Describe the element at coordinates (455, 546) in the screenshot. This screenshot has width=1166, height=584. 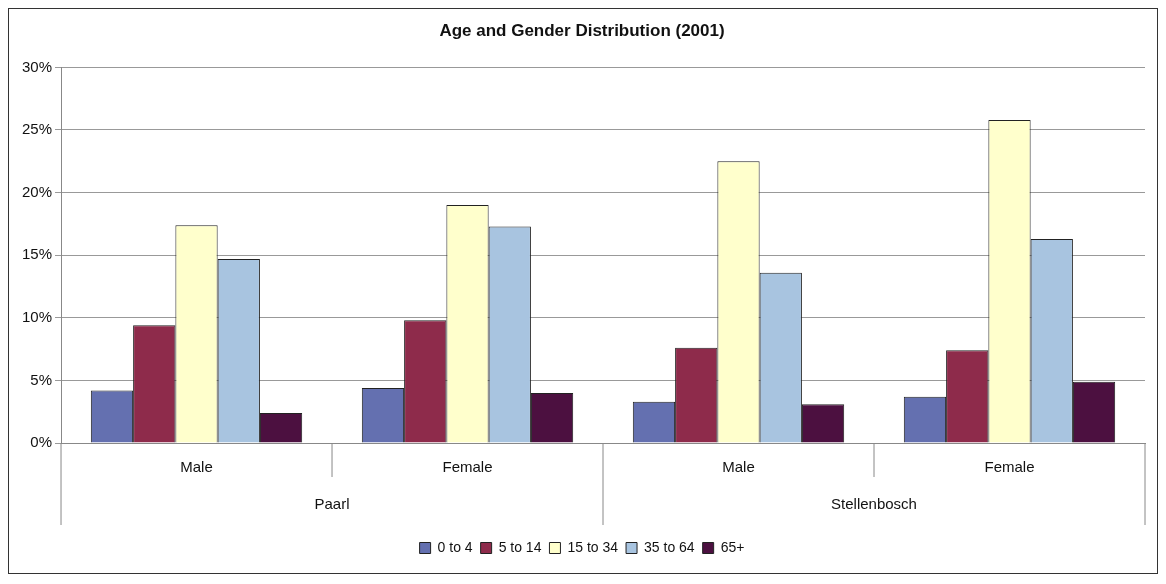
I see `legend-label: 0 to 4` at that location.